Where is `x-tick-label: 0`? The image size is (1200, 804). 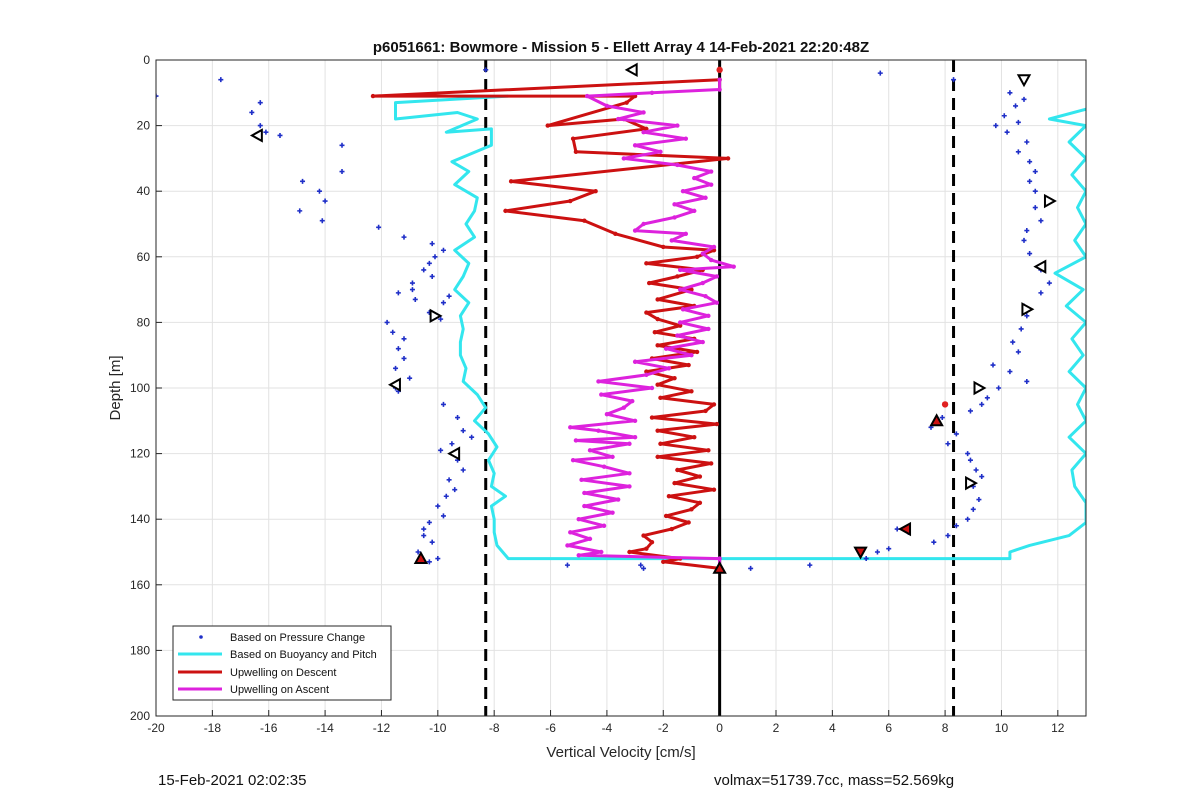
x-tick-label: 0 is located at coordinates (719, 728).